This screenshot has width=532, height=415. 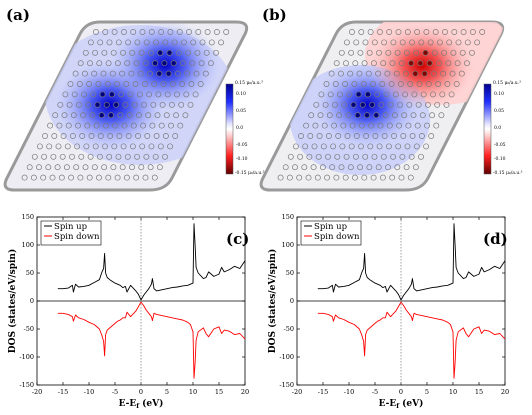 What do you see at coordinates (28, 245) in the screenshot?
I see `y-tick-label: 100` at bounding box center [28, 245].